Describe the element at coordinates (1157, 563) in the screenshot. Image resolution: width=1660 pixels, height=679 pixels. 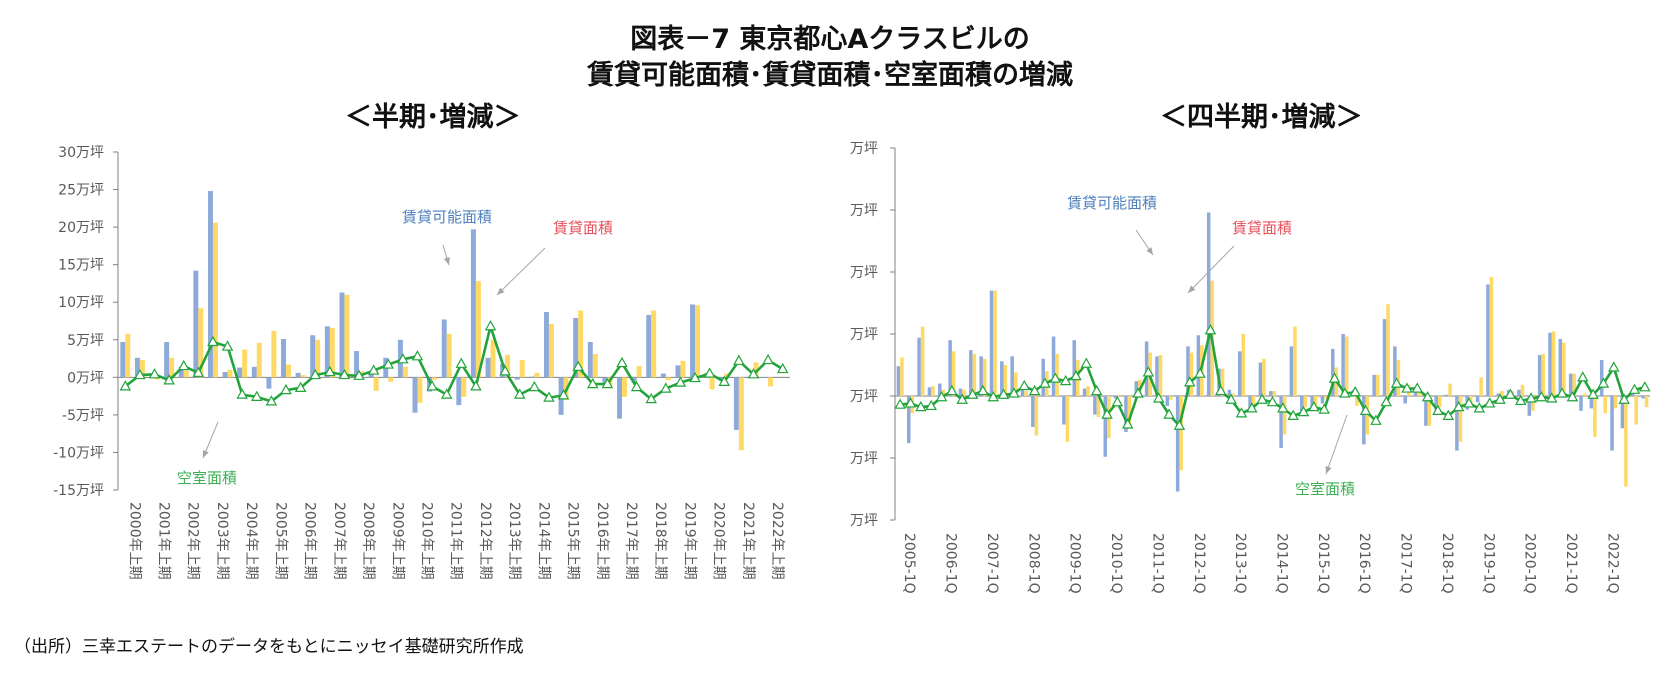
I see `x-tick-label: 2011-1Q` at that location.